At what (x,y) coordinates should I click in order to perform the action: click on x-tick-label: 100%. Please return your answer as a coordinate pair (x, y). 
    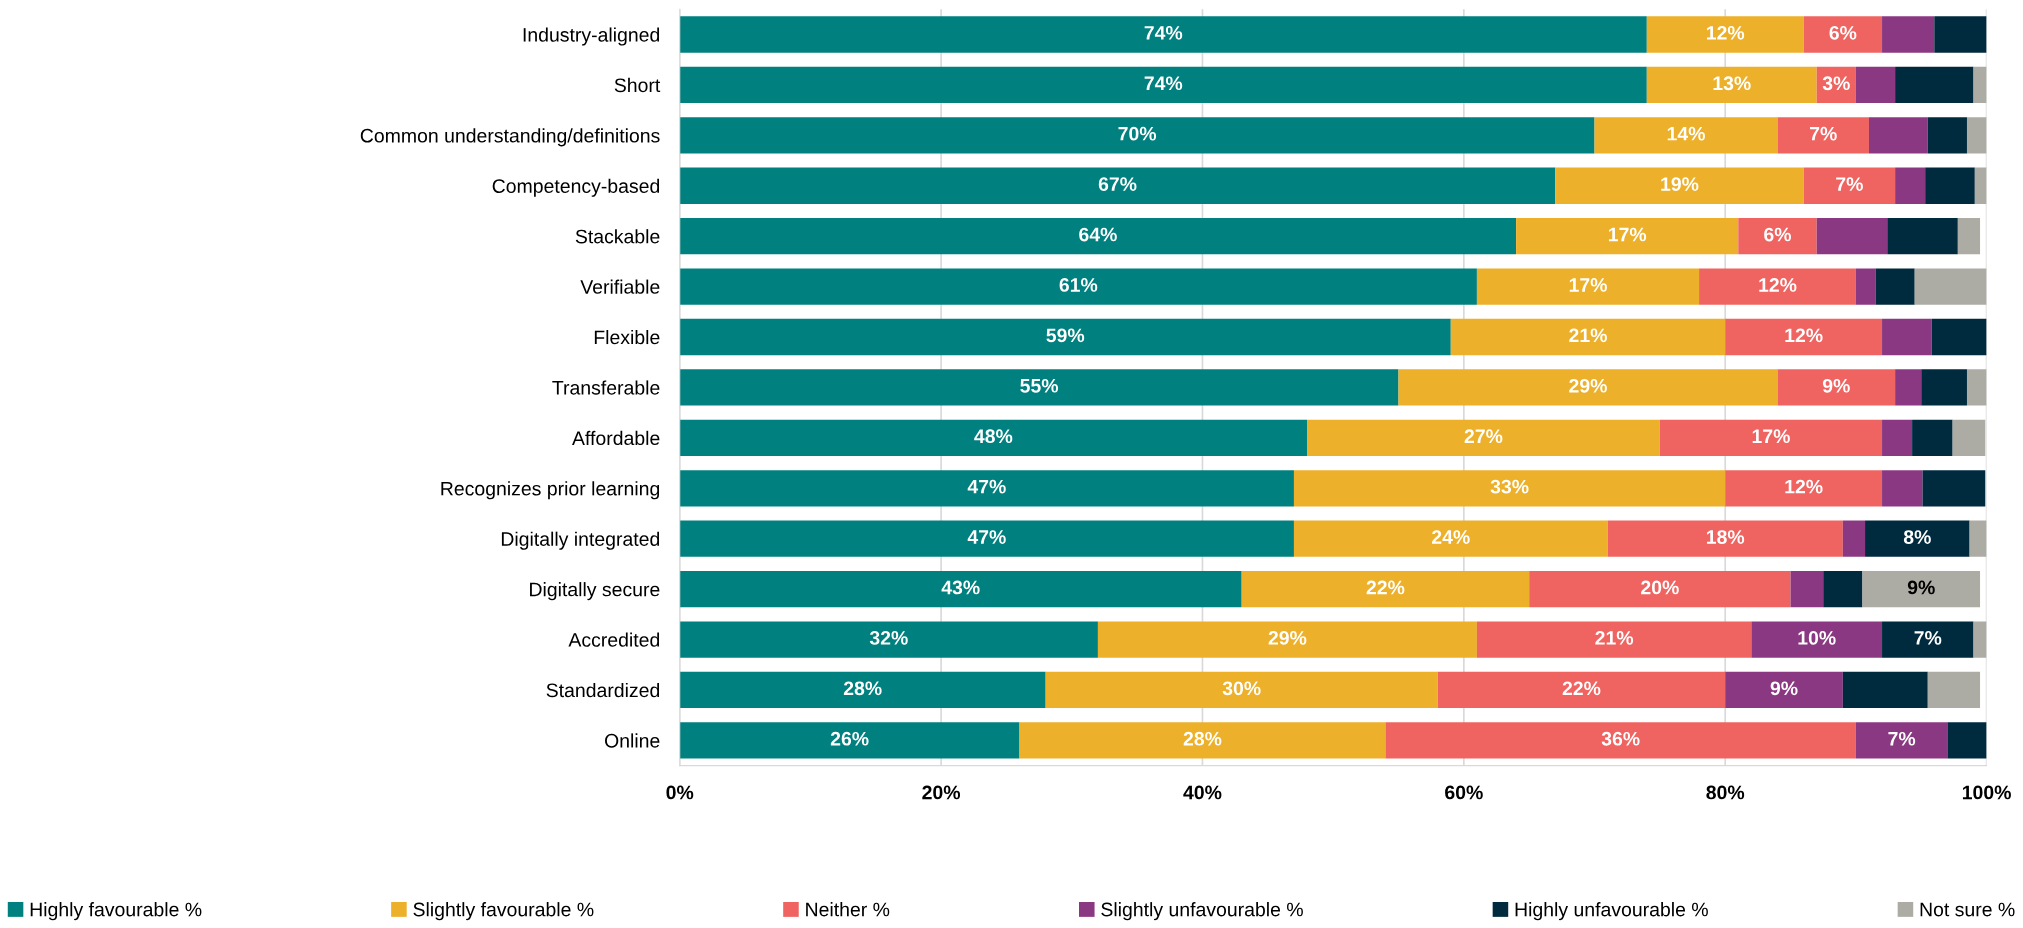
    Looking at the image, I should click on (1986, 792).